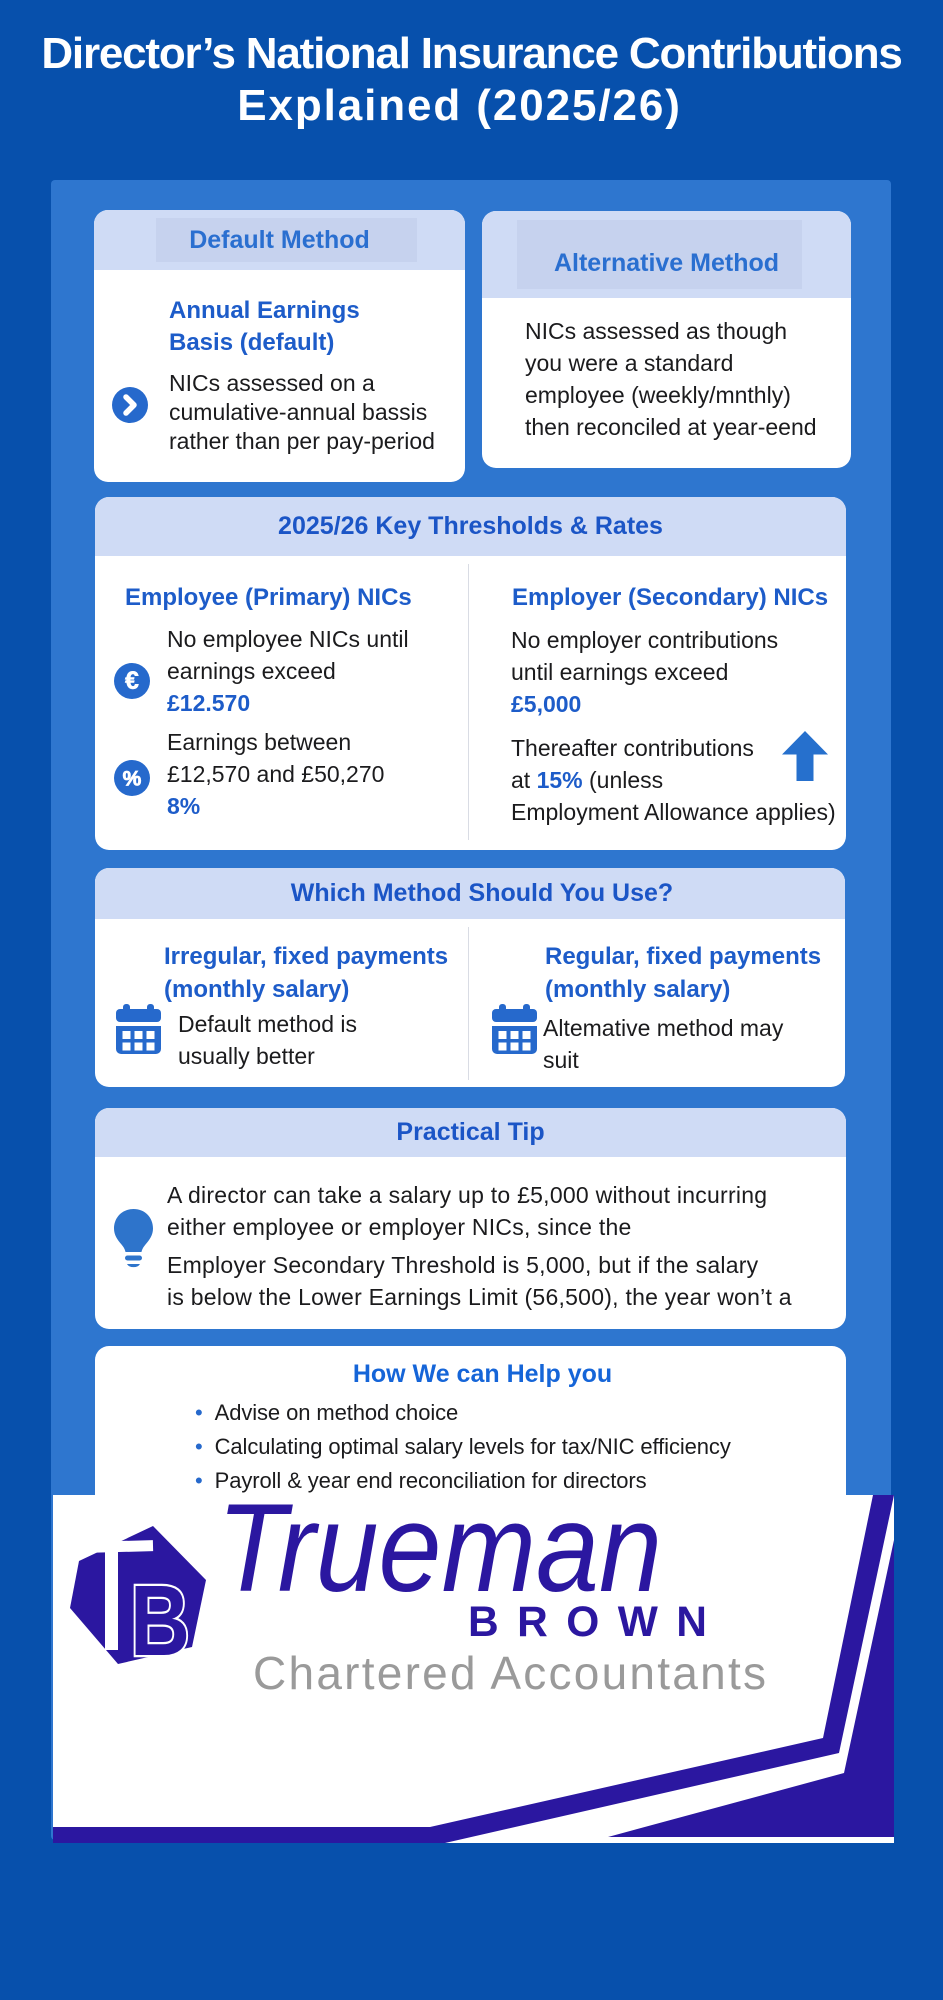  What do you see at coordinates (509, 1673) in the screenshot?
I see `svg-text: Chartered Accountants` at bounding box center [509, 1673].